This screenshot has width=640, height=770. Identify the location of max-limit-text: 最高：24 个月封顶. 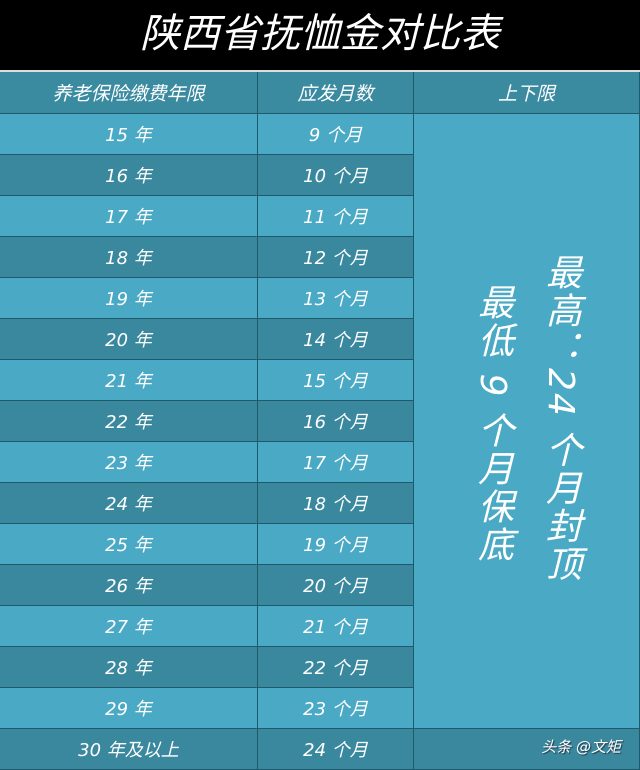
(560, 419).